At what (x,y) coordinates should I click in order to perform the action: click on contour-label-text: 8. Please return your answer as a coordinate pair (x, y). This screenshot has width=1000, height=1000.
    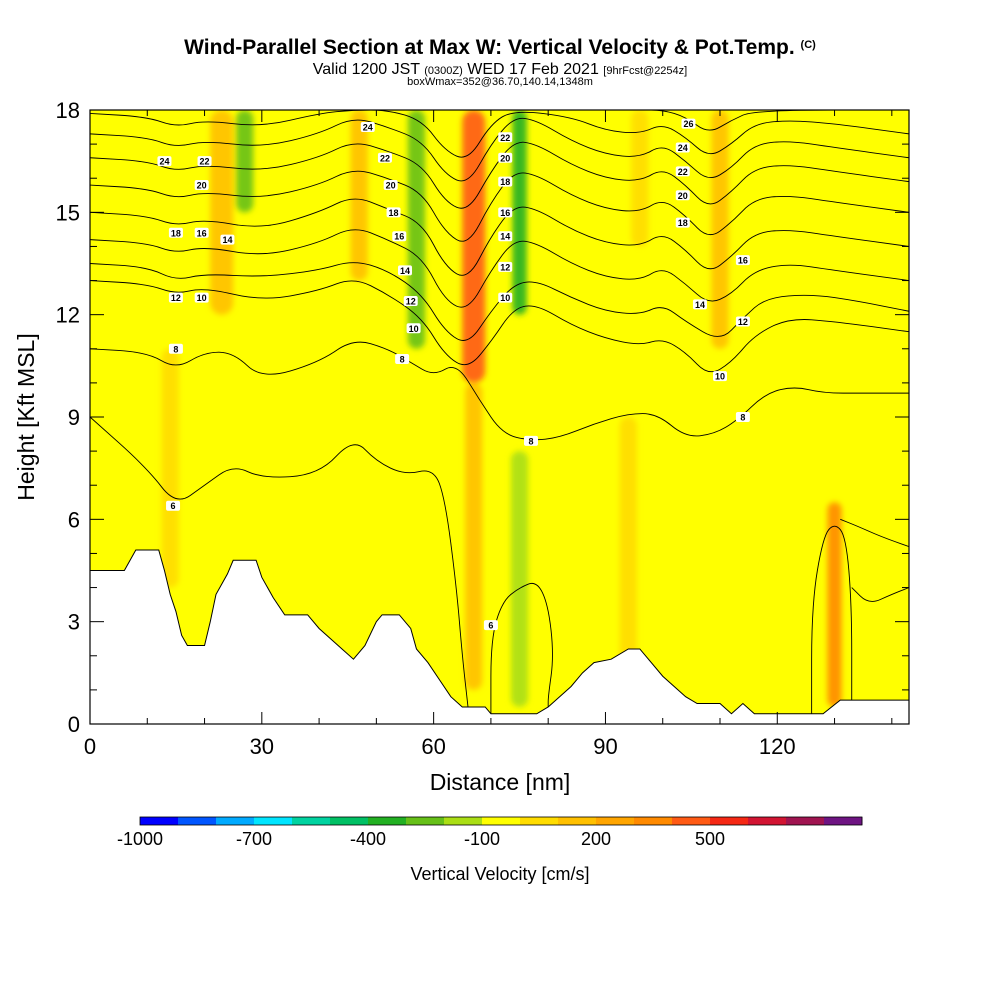
    Looking at the image, I should click on (530, 441).